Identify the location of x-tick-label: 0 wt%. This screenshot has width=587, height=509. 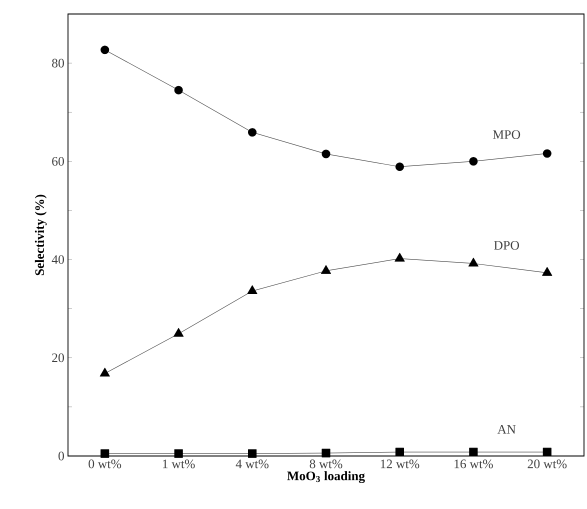
(105, 464).